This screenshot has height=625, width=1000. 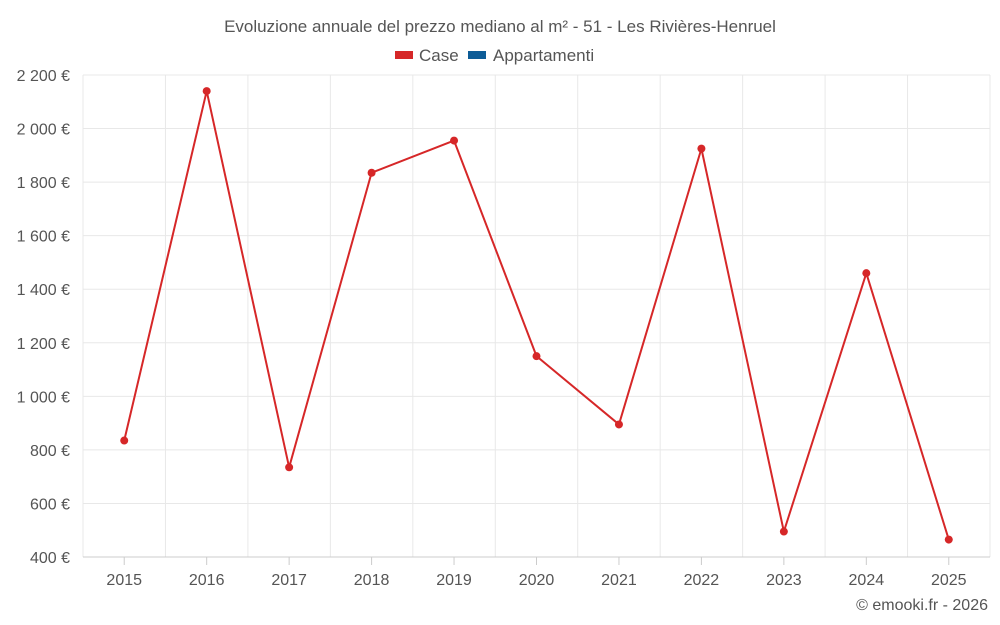 What do you see at coordinates (701, 148) in the screenshot?
I see `data-point-case-2022` at bounding box center [701, 148].